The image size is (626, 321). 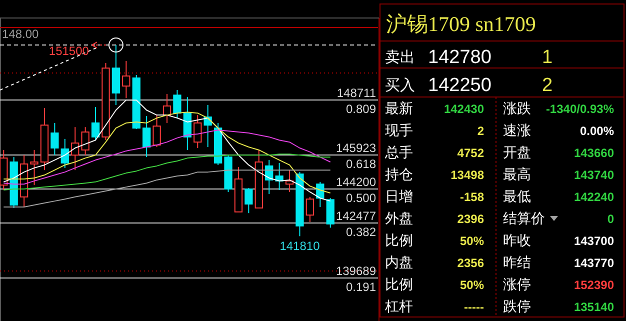 What do you see at coordinates (594, 197) in the screenshot?
I see `text: 142240` at bounding box center [594, 197].